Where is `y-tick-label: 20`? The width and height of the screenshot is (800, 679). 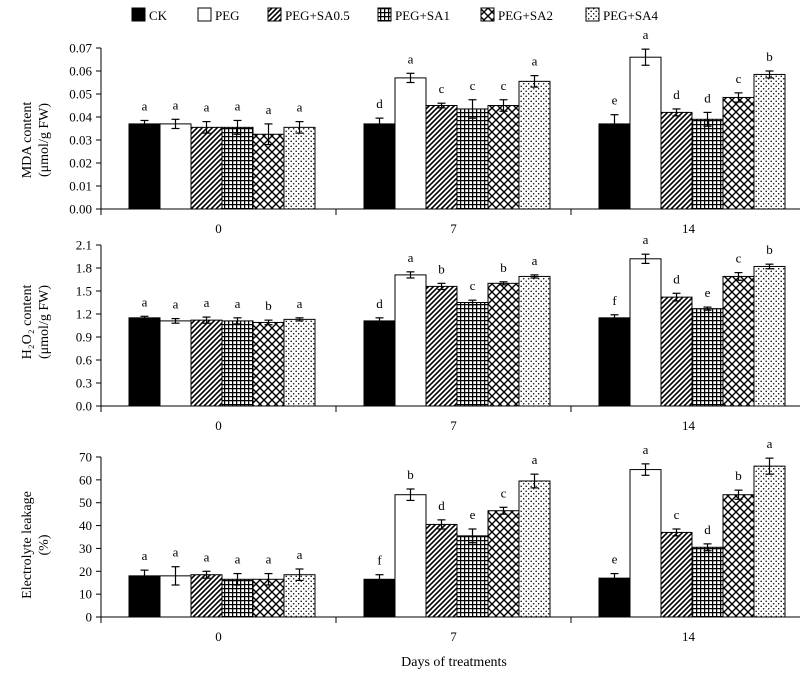 y-tick-label: 20 is located at coordinates (85, 571).